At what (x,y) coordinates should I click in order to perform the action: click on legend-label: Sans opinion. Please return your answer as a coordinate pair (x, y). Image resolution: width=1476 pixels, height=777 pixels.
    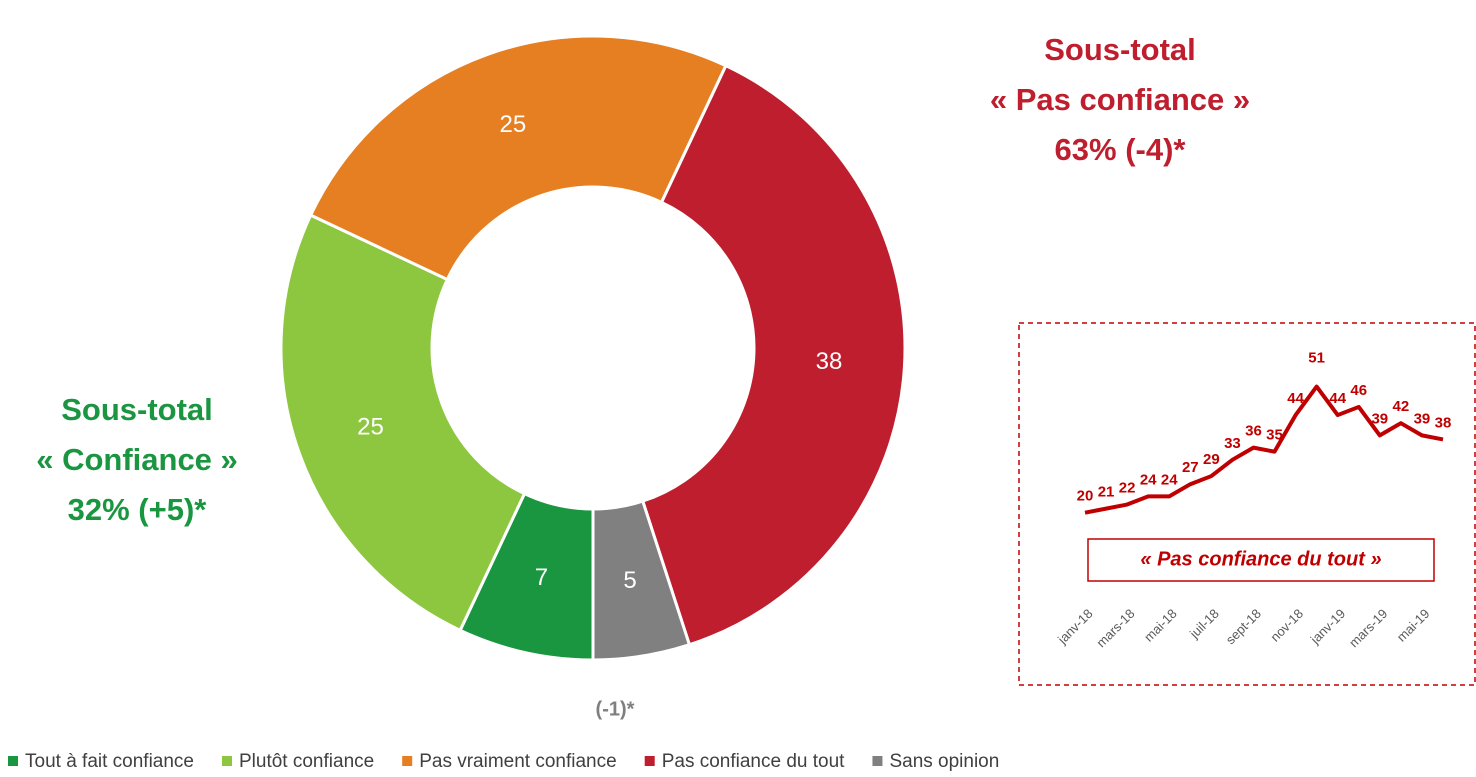
    Looking at the image, I should click on (944, 761).